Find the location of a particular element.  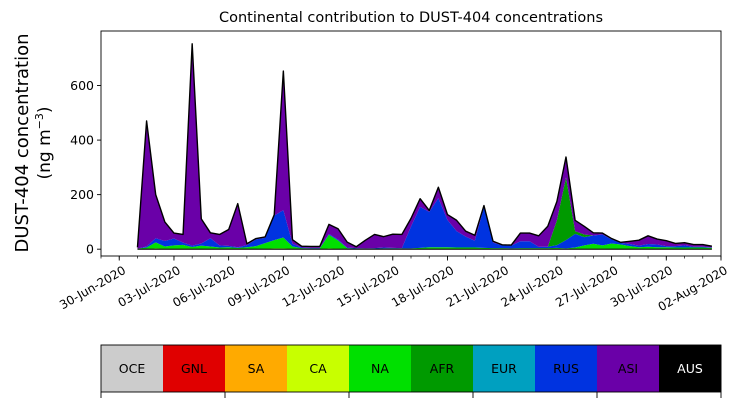

legend-swatch-asi is located at coordinates (628, 368).